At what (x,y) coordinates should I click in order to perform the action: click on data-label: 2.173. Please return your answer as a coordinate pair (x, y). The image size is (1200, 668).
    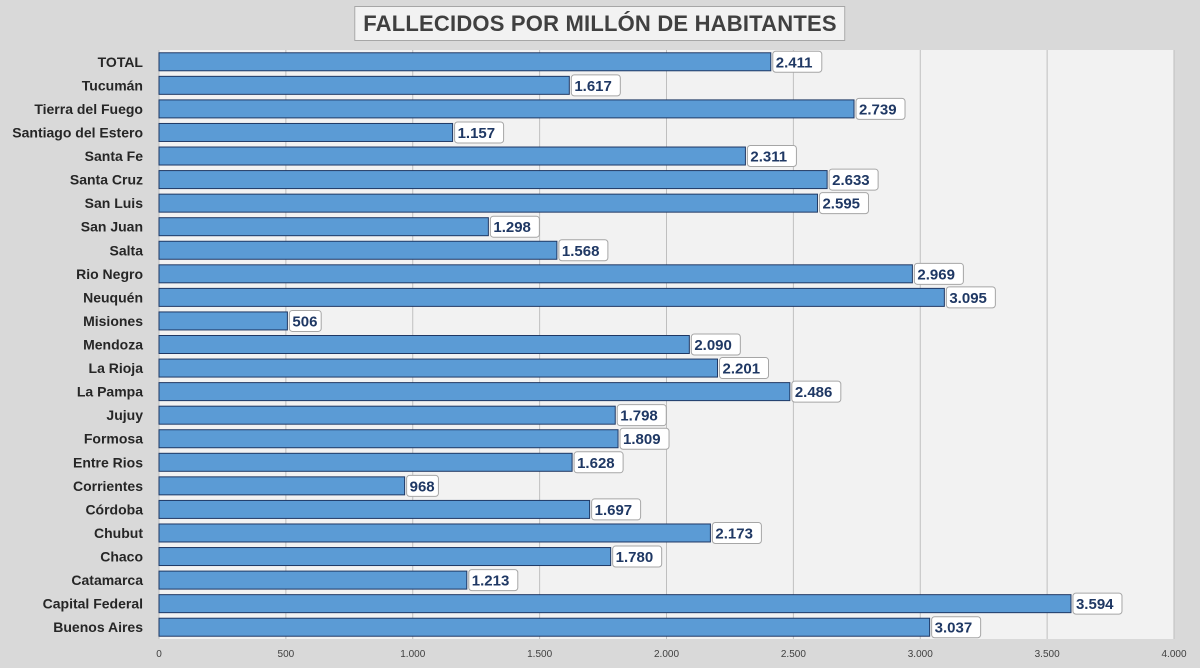
    Looking at the image, I should click on (734, 533).